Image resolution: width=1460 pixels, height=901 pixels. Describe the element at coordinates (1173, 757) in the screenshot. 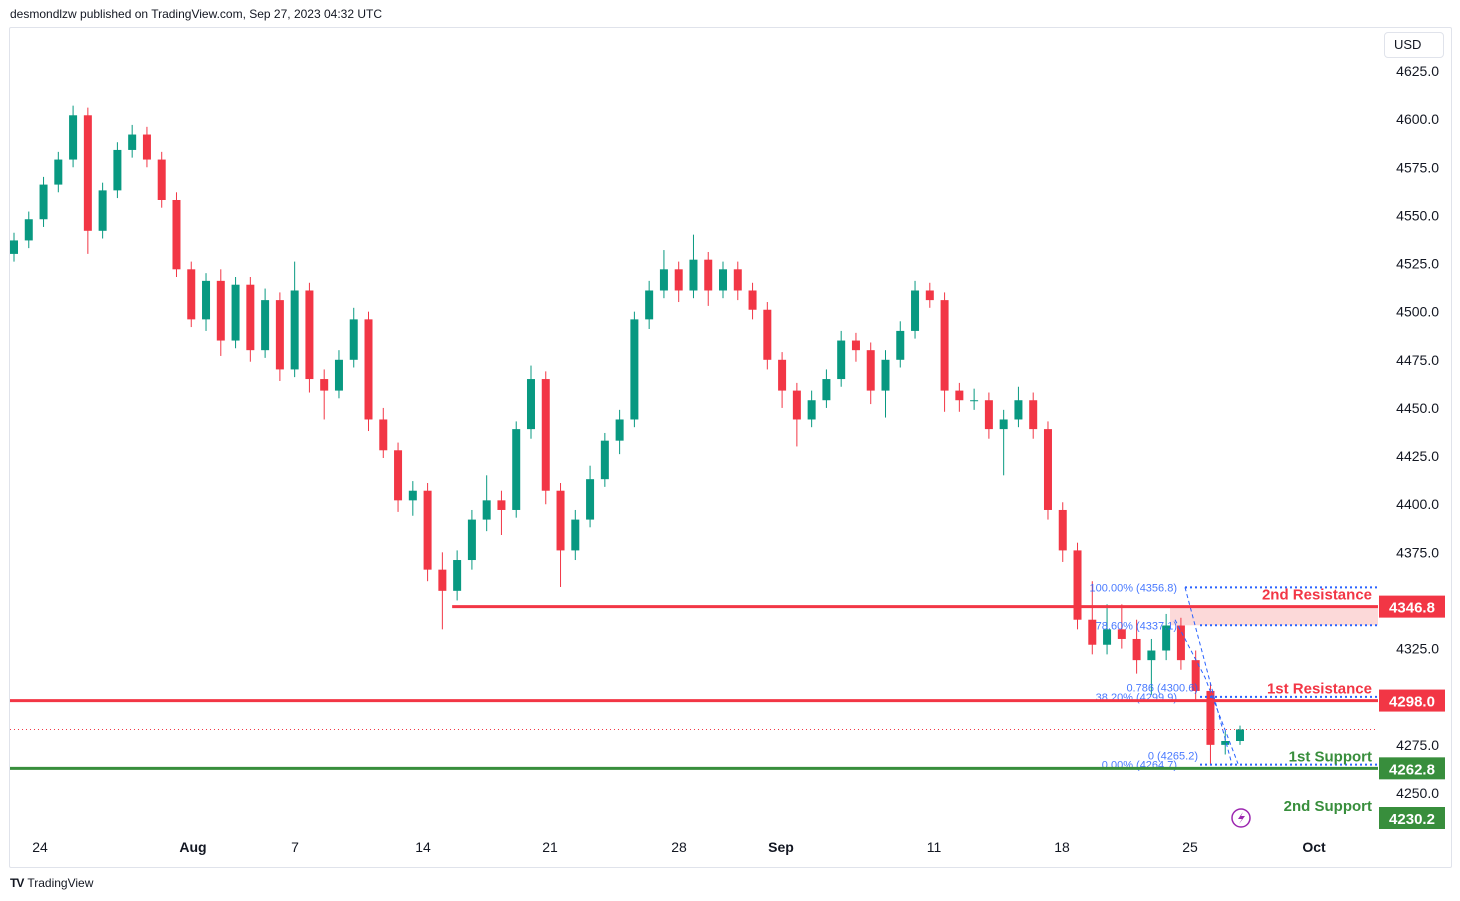

I see `fib-extra-label: 0 (4265.2)` at that location.